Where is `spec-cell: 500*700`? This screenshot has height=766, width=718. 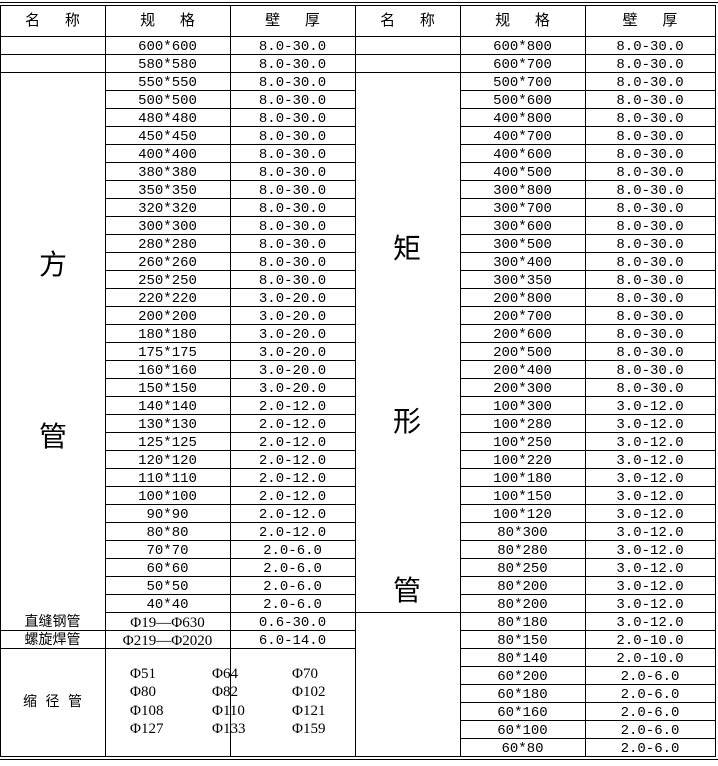
spec-cell: 500*700 is located at coordinates (522, 83).